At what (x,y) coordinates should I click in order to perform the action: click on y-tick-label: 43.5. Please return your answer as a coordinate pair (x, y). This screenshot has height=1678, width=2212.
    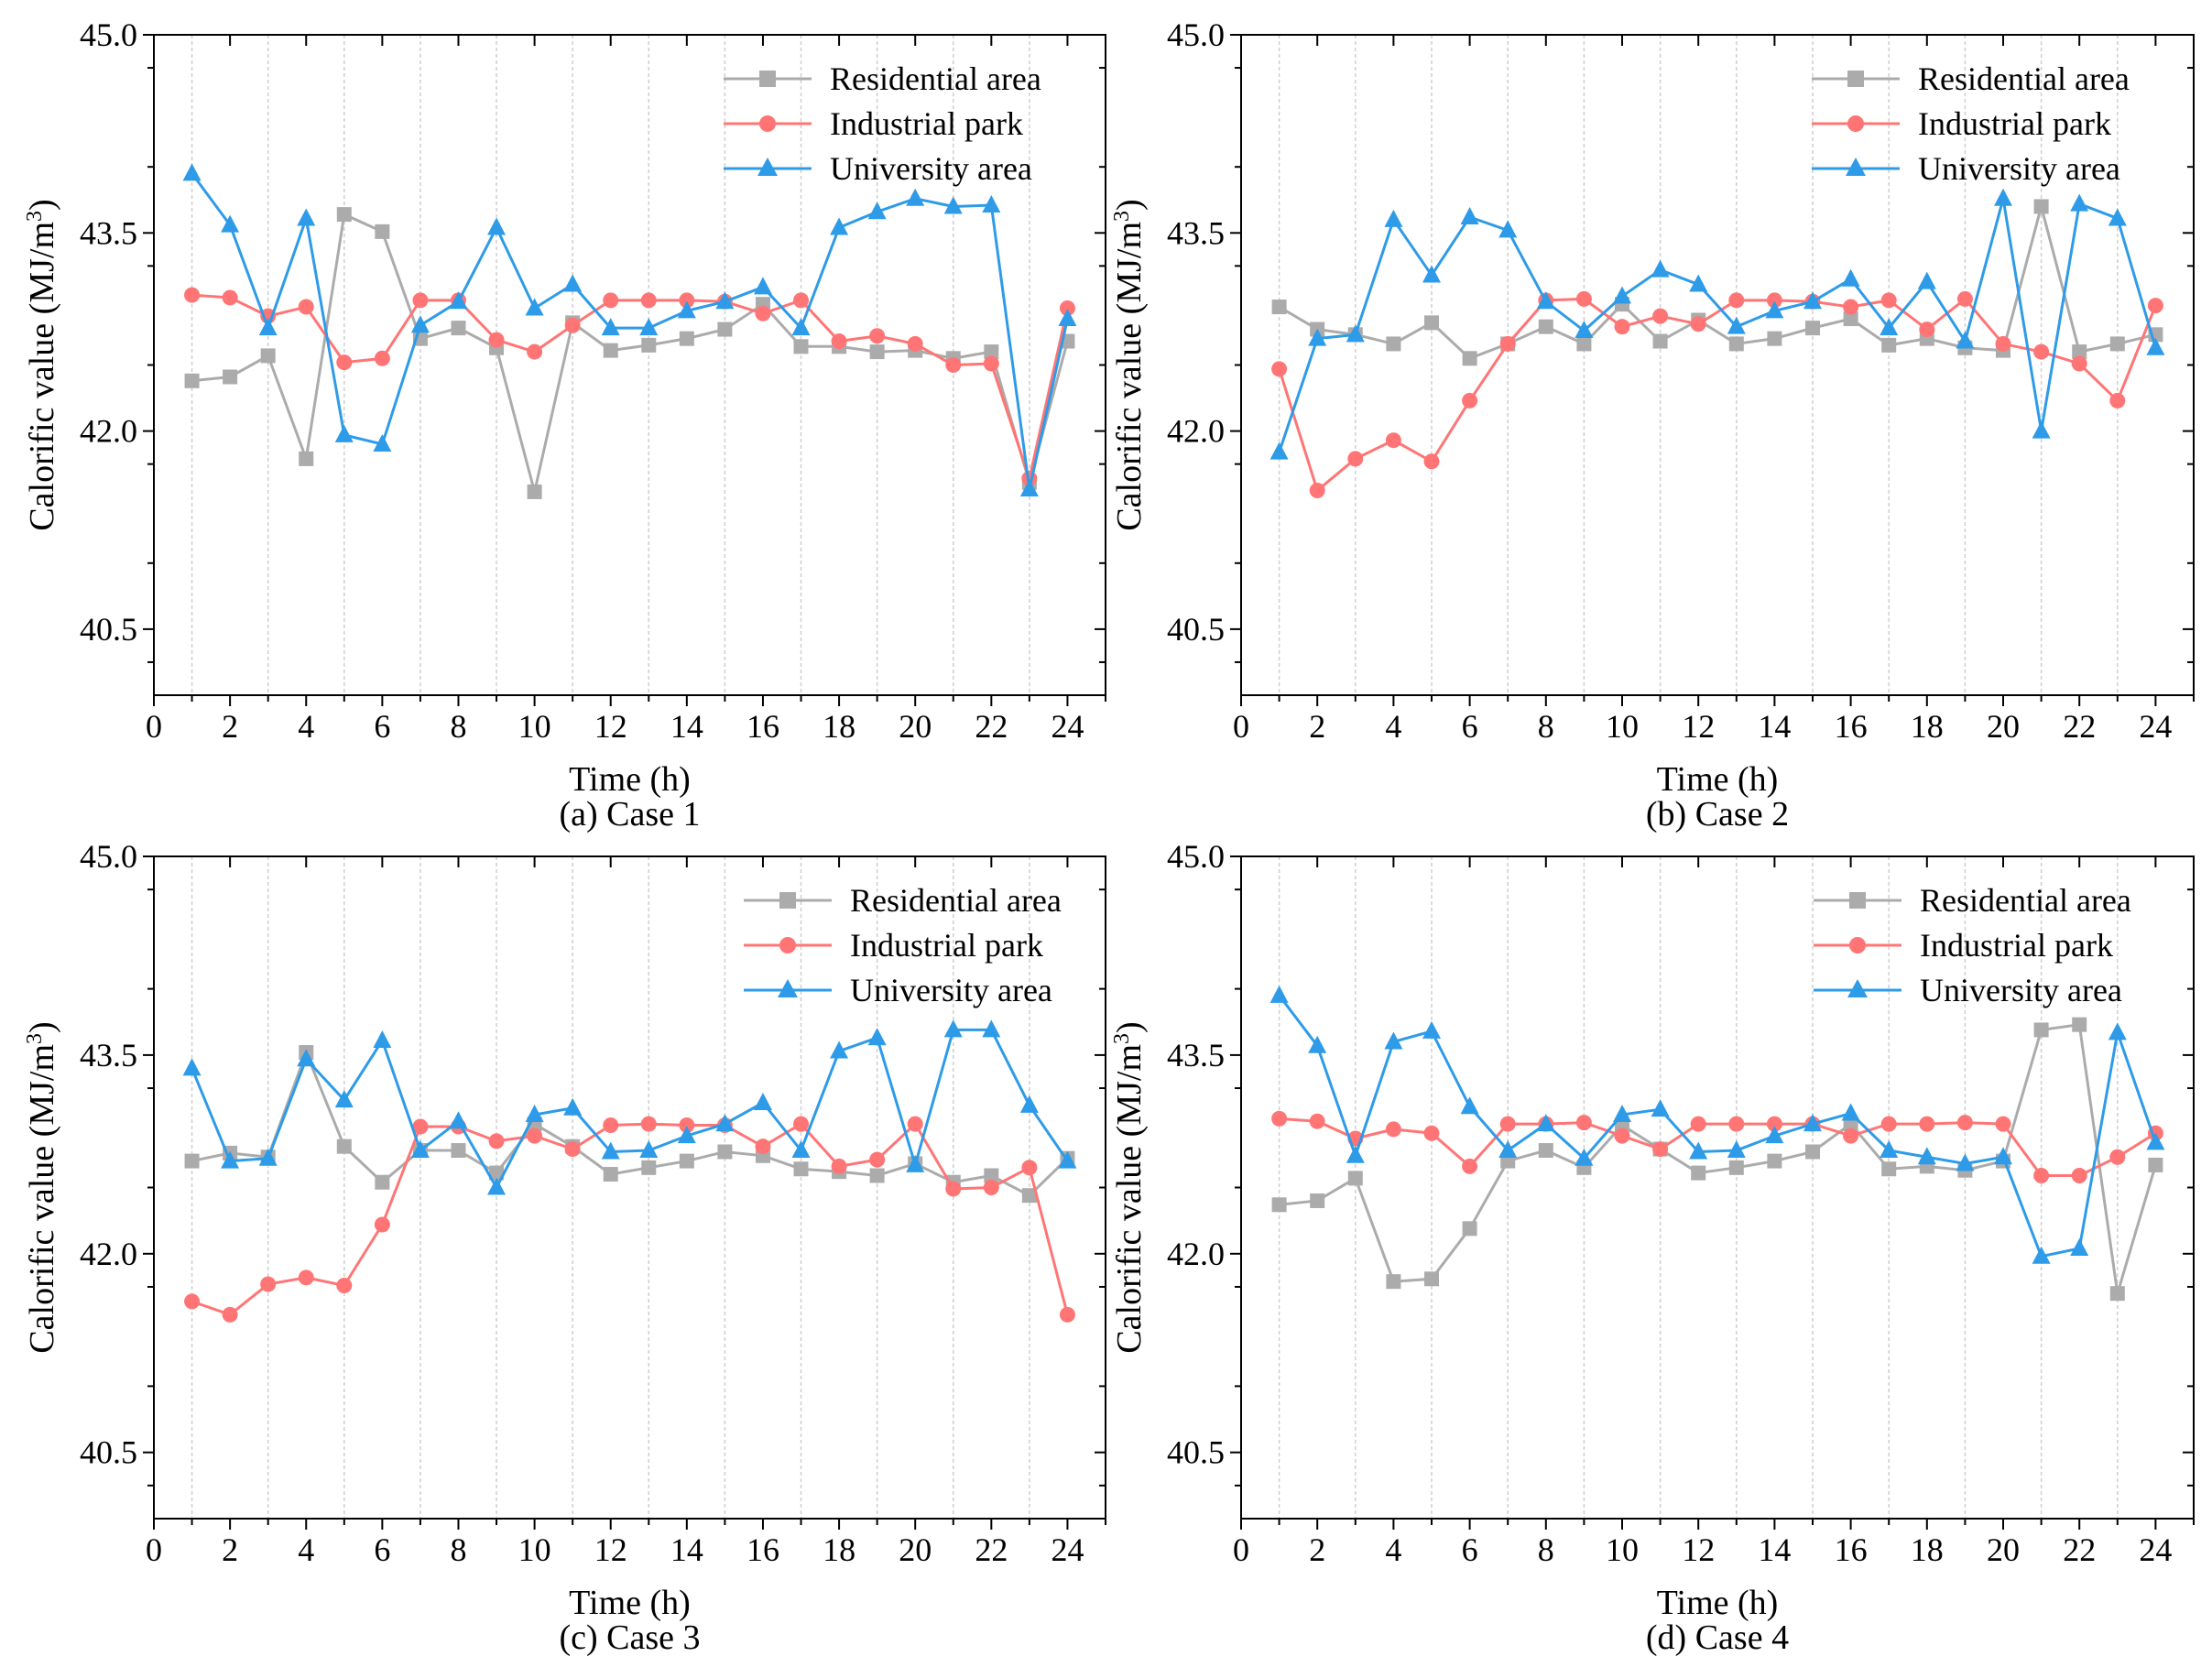
    Looking at the image, I should click on (1196, 233).